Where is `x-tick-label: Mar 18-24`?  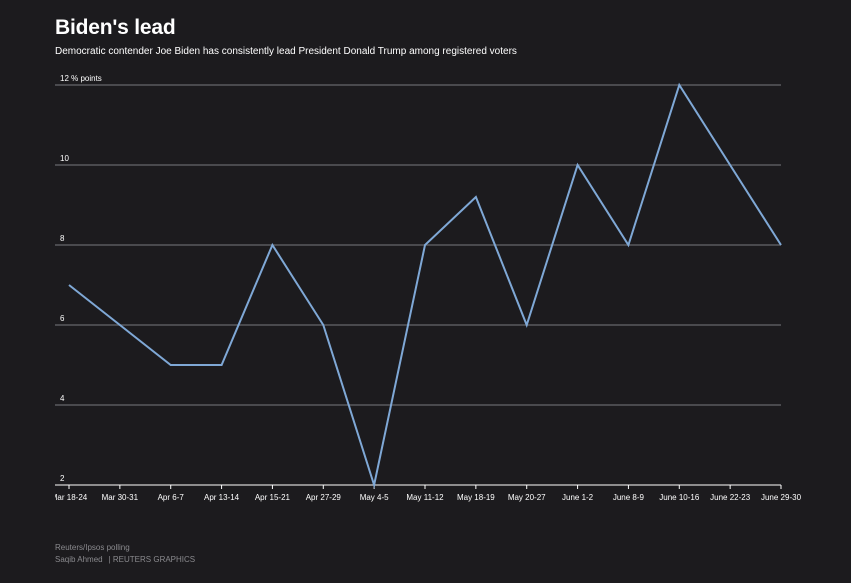 x-tick-label: Mar 18-24 is located at coordinates (69, 497).